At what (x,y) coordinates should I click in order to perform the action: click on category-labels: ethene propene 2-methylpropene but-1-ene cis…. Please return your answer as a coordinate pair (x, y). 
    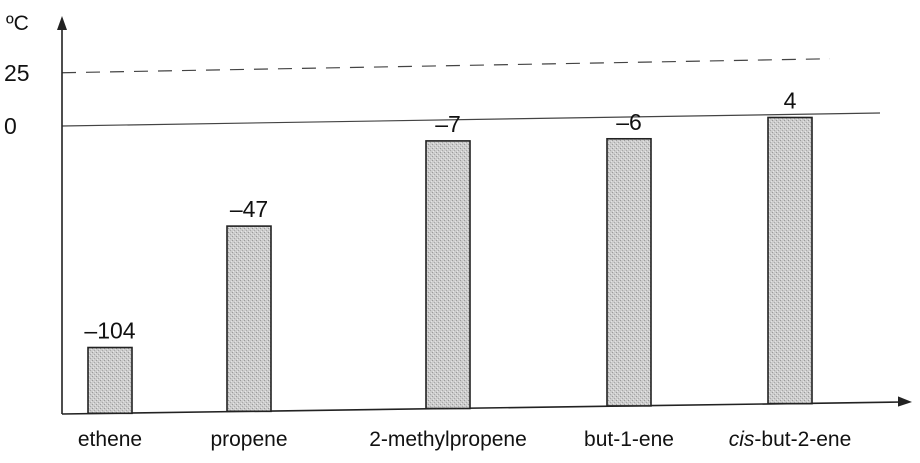
    Looking at the image, I should click on (464, 439).